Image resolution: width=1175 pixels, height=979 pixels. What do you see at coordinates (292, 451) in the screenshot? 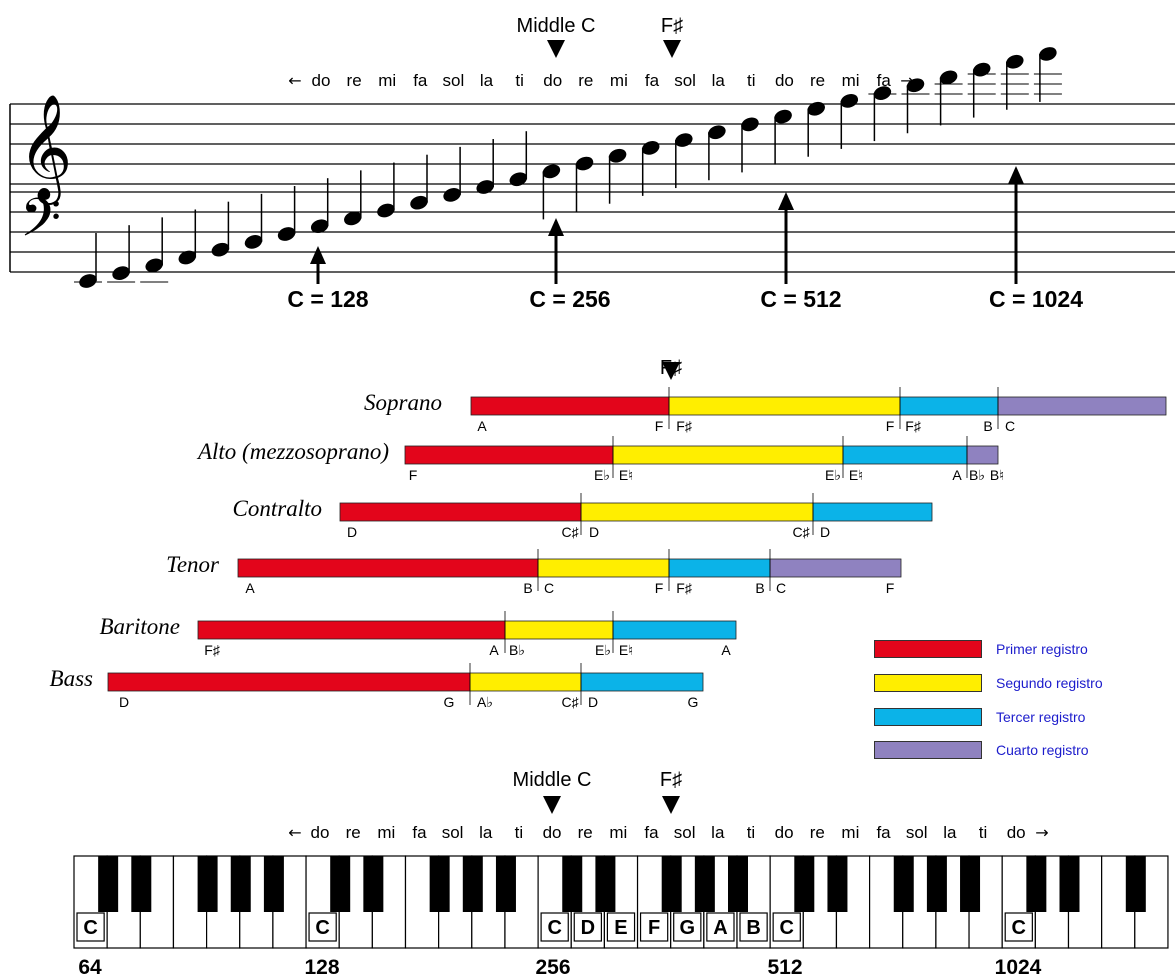
I see `voice-name: Alto (mezzosoprano)` at bounding box center [292, 451].